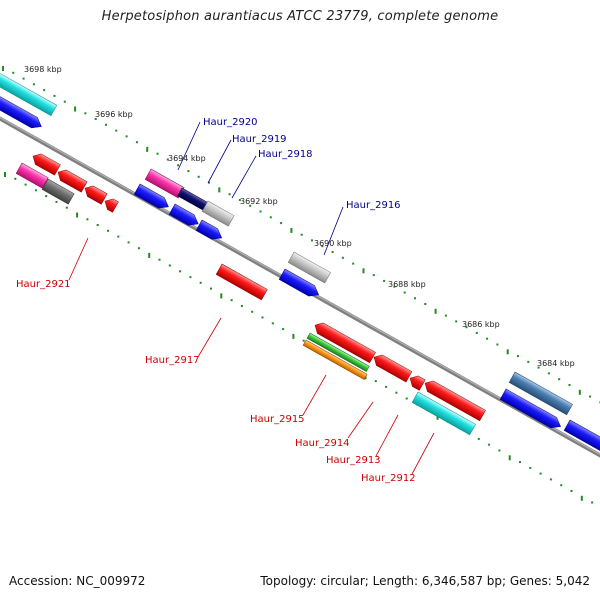 The image size is (600, 600). What do you see at coordinates (230, 122) in the screenshot?
I see `gene-label-haur-2920: Haur_2920` at bounding box center [230, 122].